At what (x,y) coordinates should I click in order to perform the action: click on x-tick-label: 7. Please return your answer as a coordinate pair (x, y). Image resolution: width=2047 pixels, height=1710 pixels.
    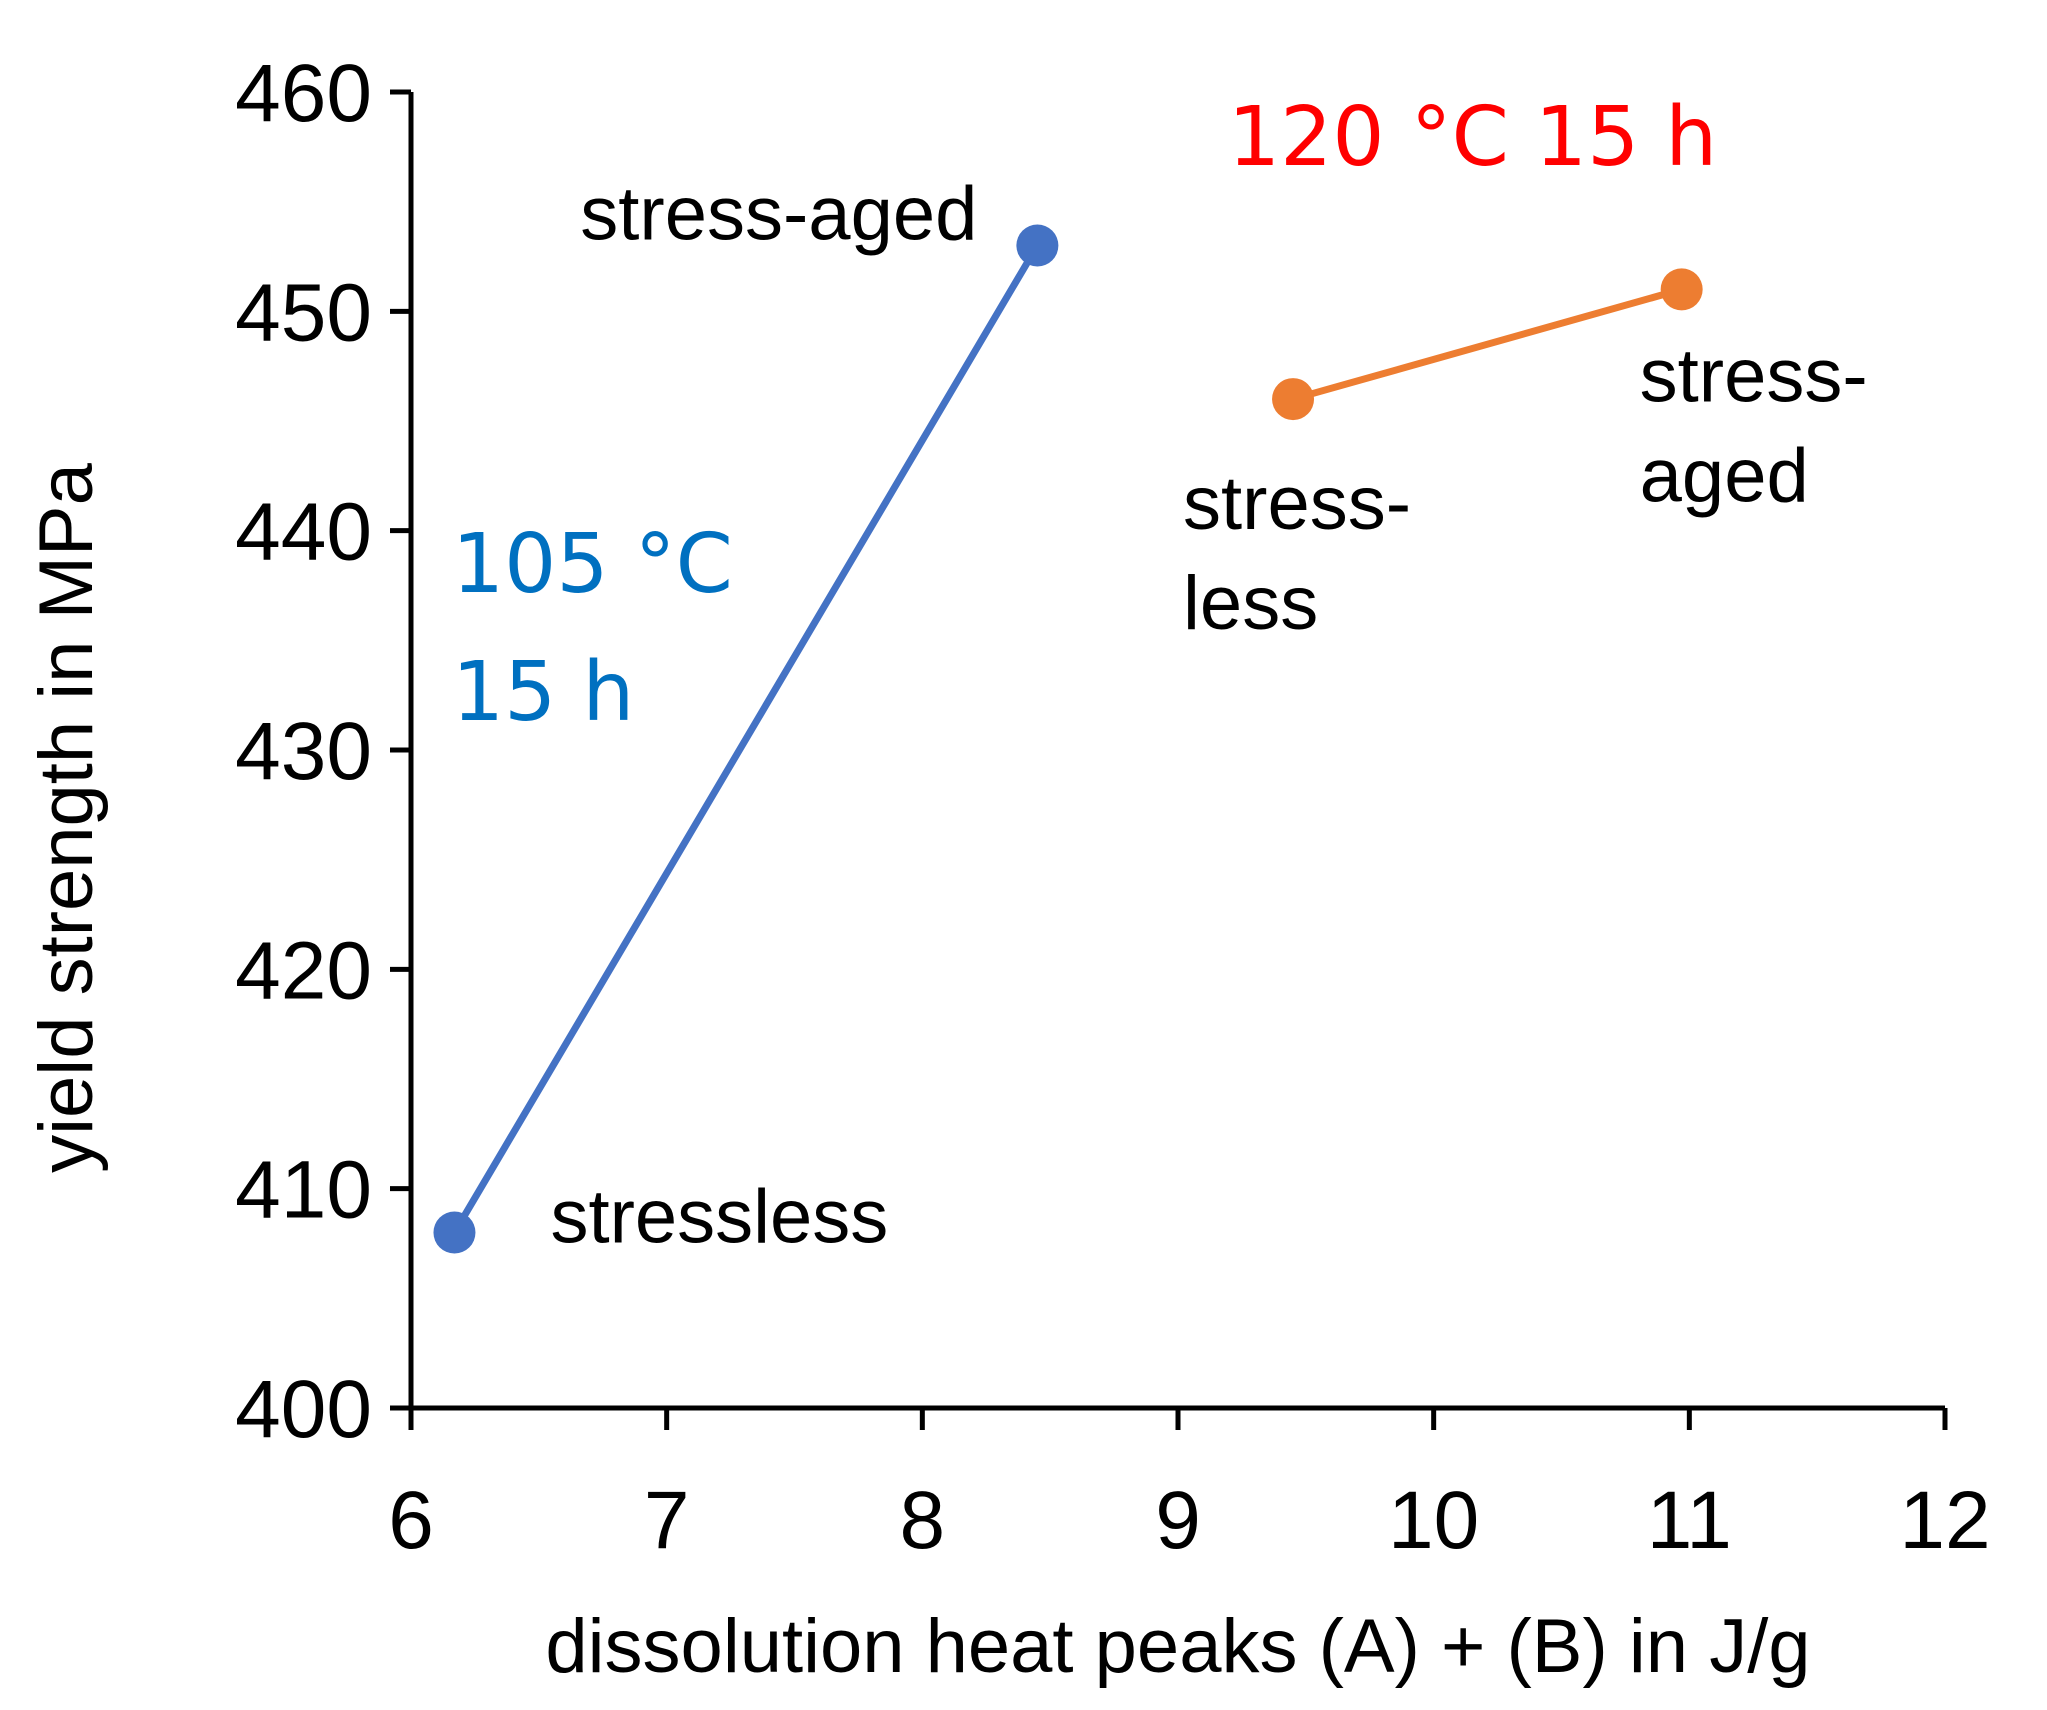
    Looking at the image, I should click on (667, 1520).